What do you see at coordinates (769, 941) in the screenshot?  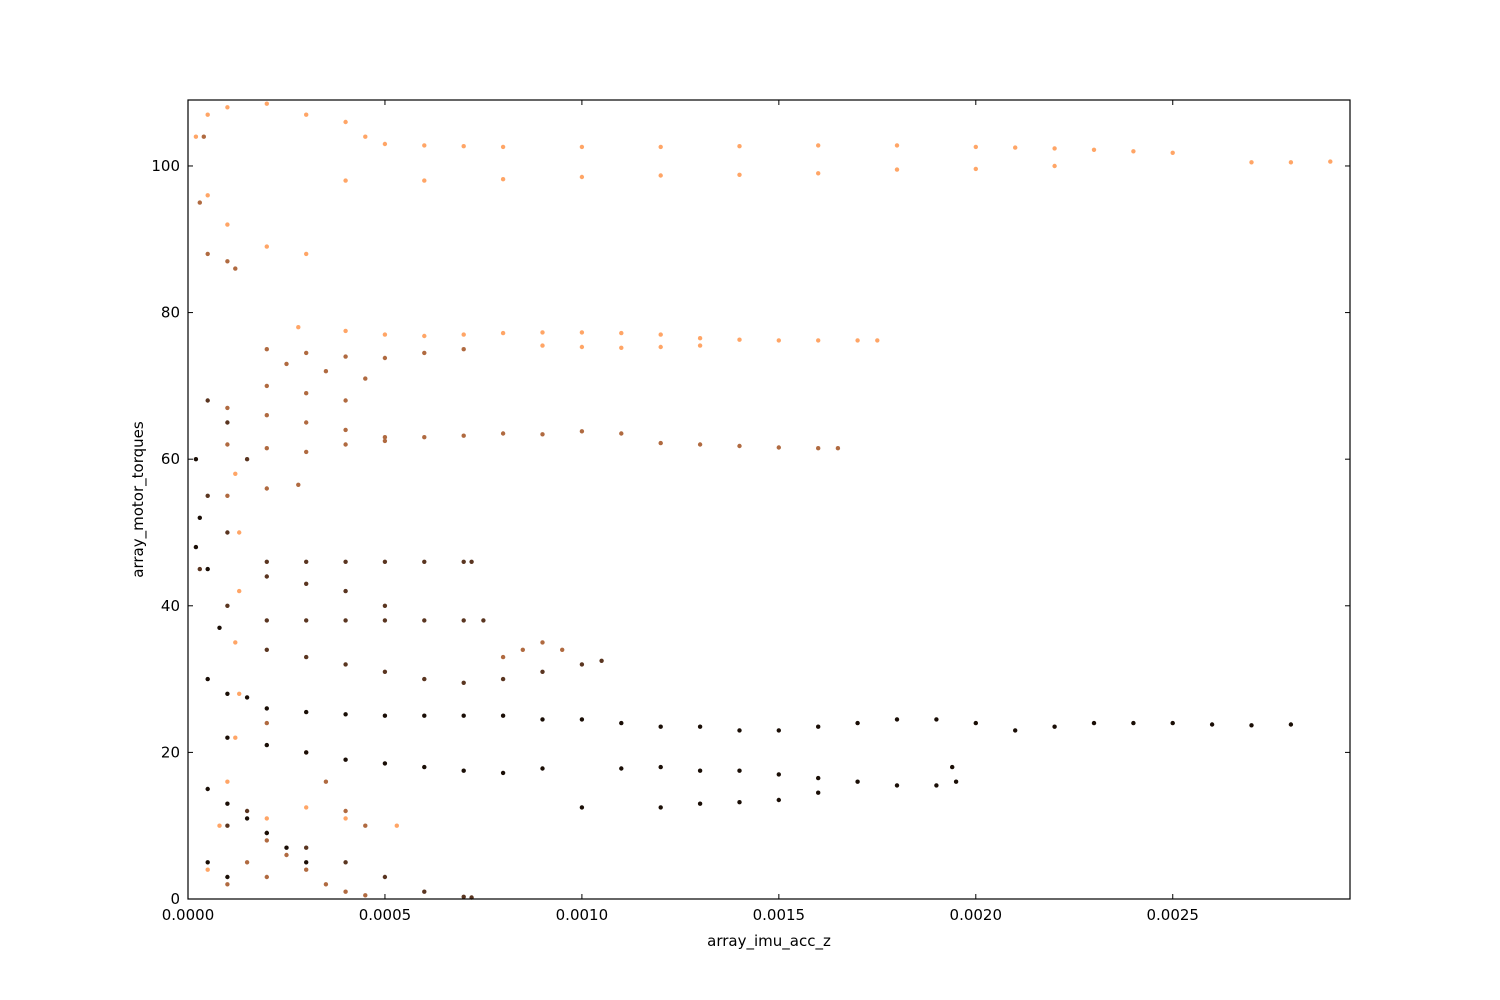 I see `x-axis-label: array_imu_acc_z` at bounding box center [769, 941].